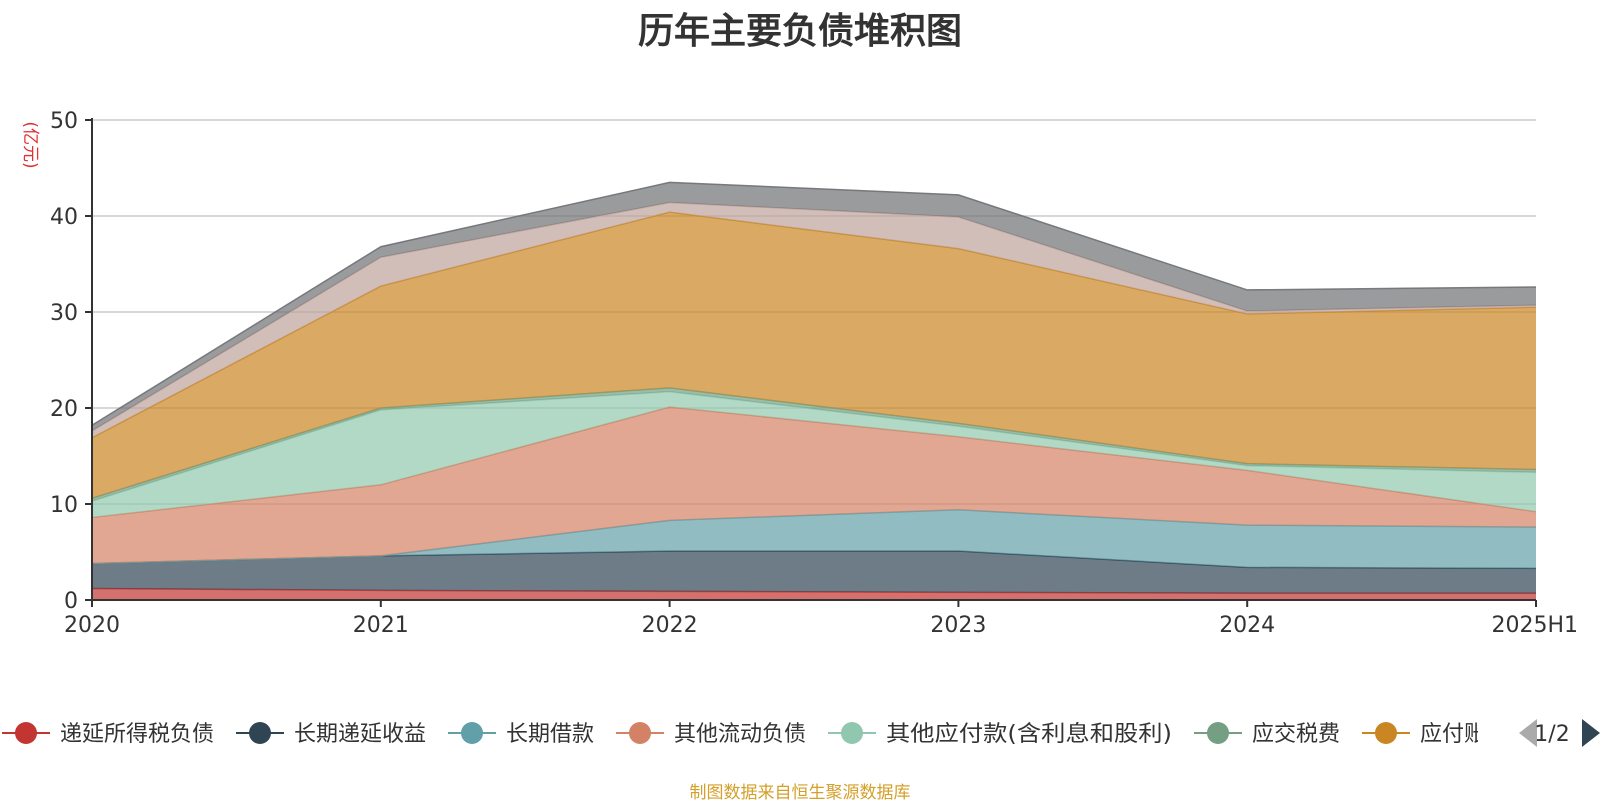 This screenshot has height=803, width=1600. Describe the element at coordinates (64, 505) in the screenshot. I see `y-tick-label: 10` at that location.